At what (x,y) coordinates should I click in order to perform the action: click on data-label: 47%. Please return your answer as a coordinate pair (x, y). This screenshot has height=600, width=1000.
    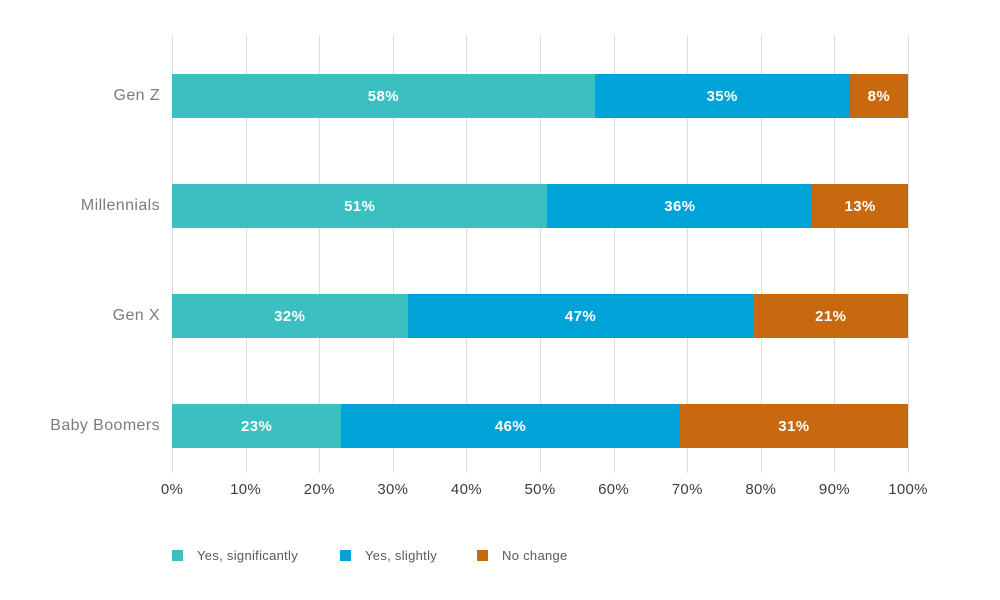
    Looking at the image, I should click on (580, 316).